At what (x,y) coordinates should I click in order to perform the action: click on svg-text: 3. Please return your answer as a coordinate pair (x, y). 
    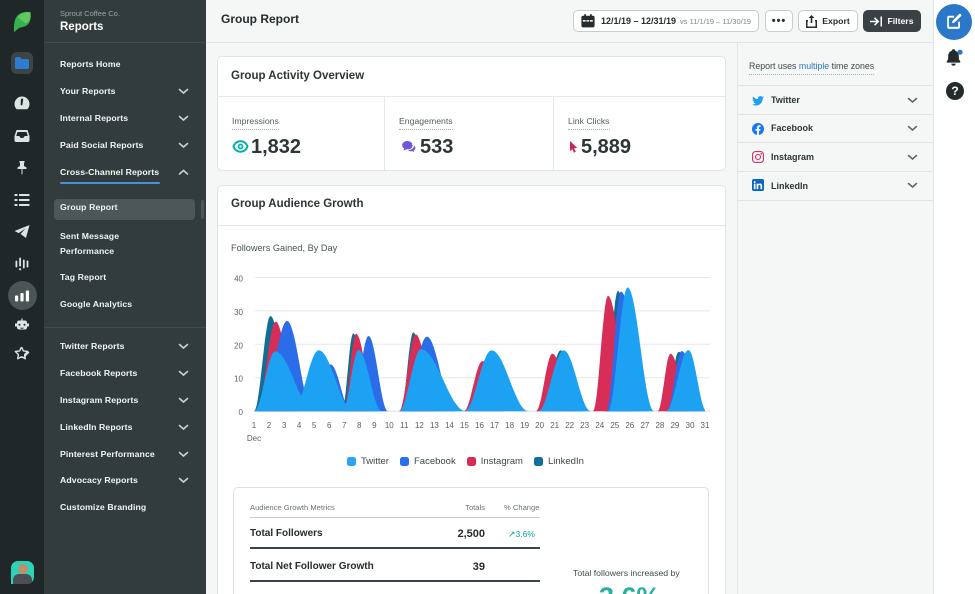
    Looking at the image, I should click on (284, 425).